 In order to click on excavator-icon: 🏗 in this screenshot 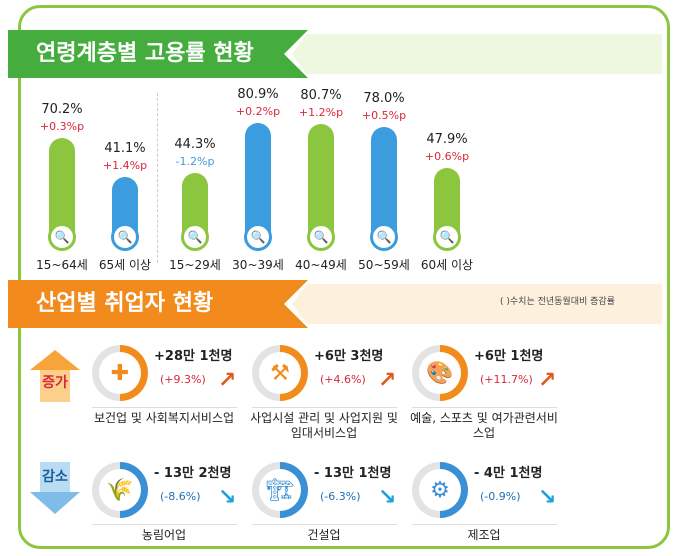, I will do `click(280, 490)`.